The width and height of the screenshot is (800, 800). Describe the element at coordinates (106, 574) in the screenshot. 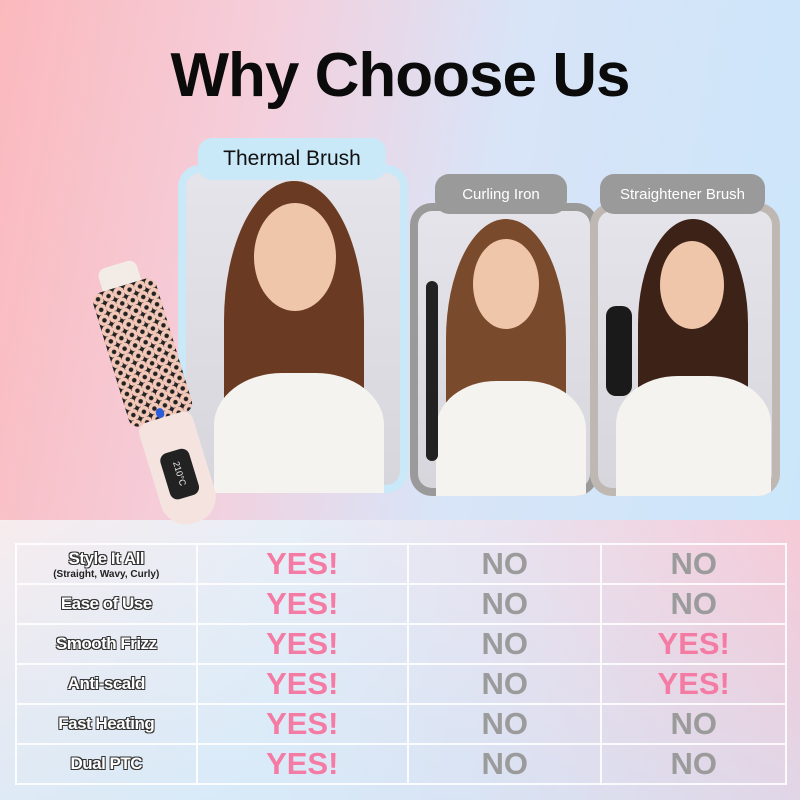

I see `feature-sublabel: (Straight, Wavy, Curly)` at that location.